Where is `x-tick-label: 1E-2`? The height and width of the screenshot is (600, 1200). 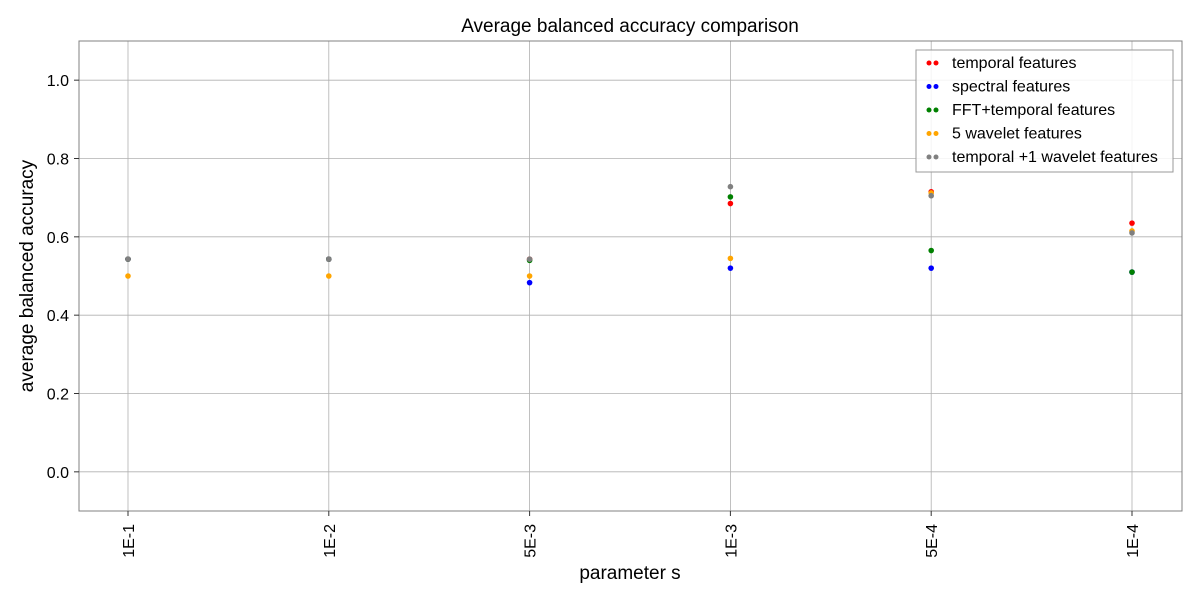 x-tick-label: 1E-2 is located at coordinates (330, 541).